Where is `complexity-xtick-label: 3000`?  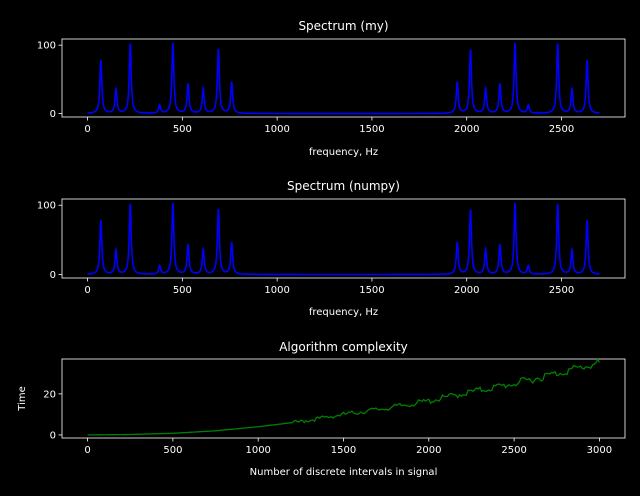
complexity-xtick-label: 3000 is located at coordinates (599, 450).